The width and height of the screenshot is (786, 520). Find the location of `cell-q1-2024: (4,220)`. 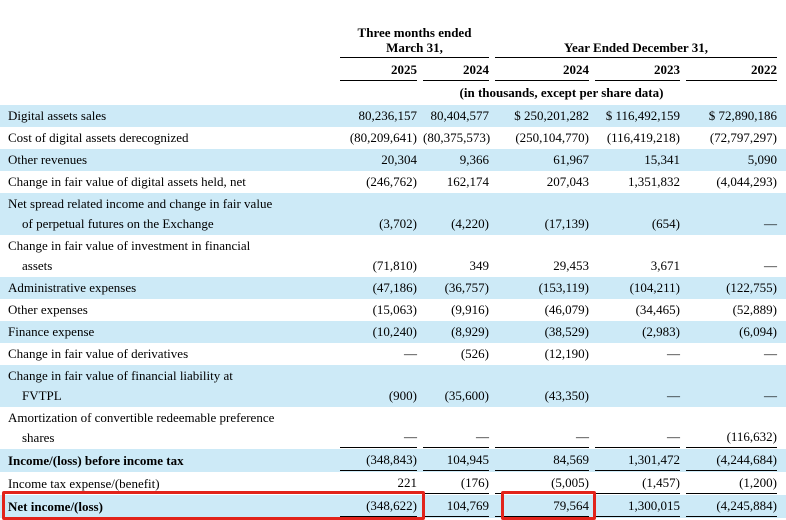

cell-q1-2024: (4,220) is located at coordinates (470, 223).